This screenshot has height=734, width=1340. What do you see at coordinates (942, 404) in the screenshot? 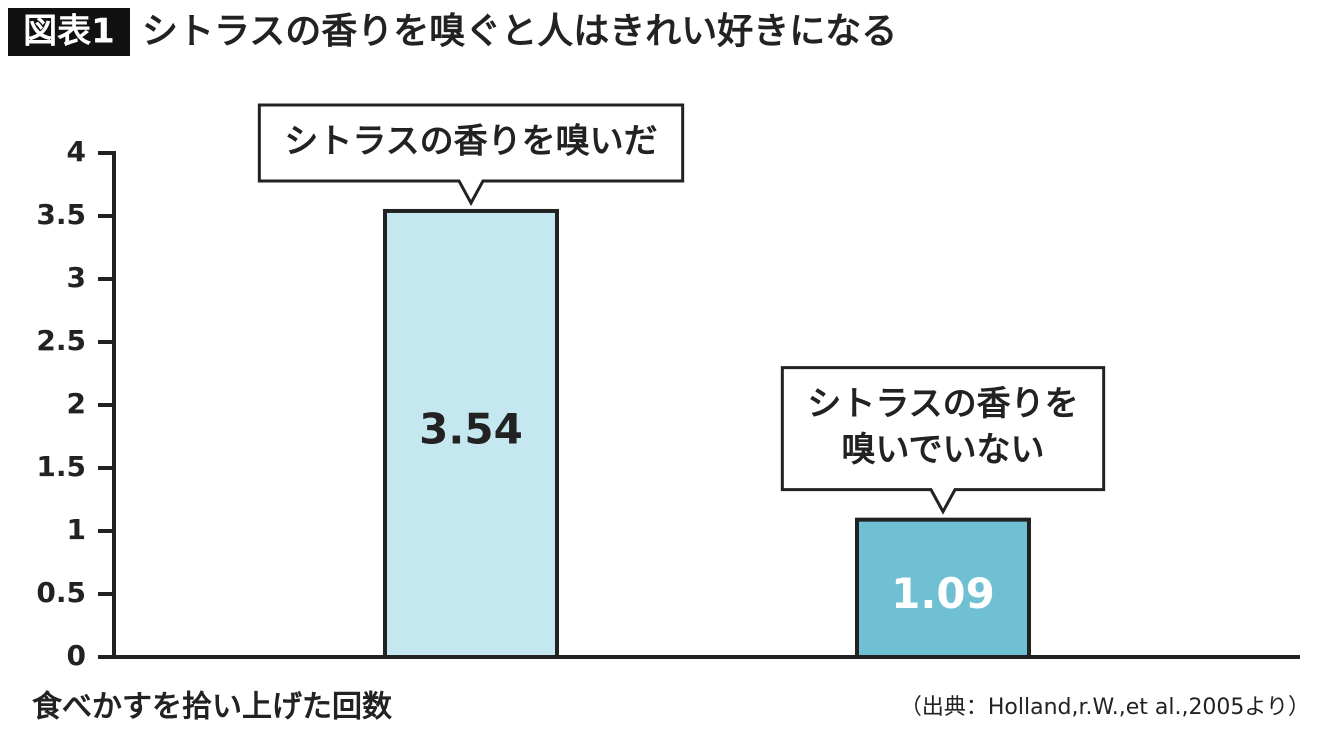
I see `category-label: シトラスの香りを` at bounding box center [942, 404].